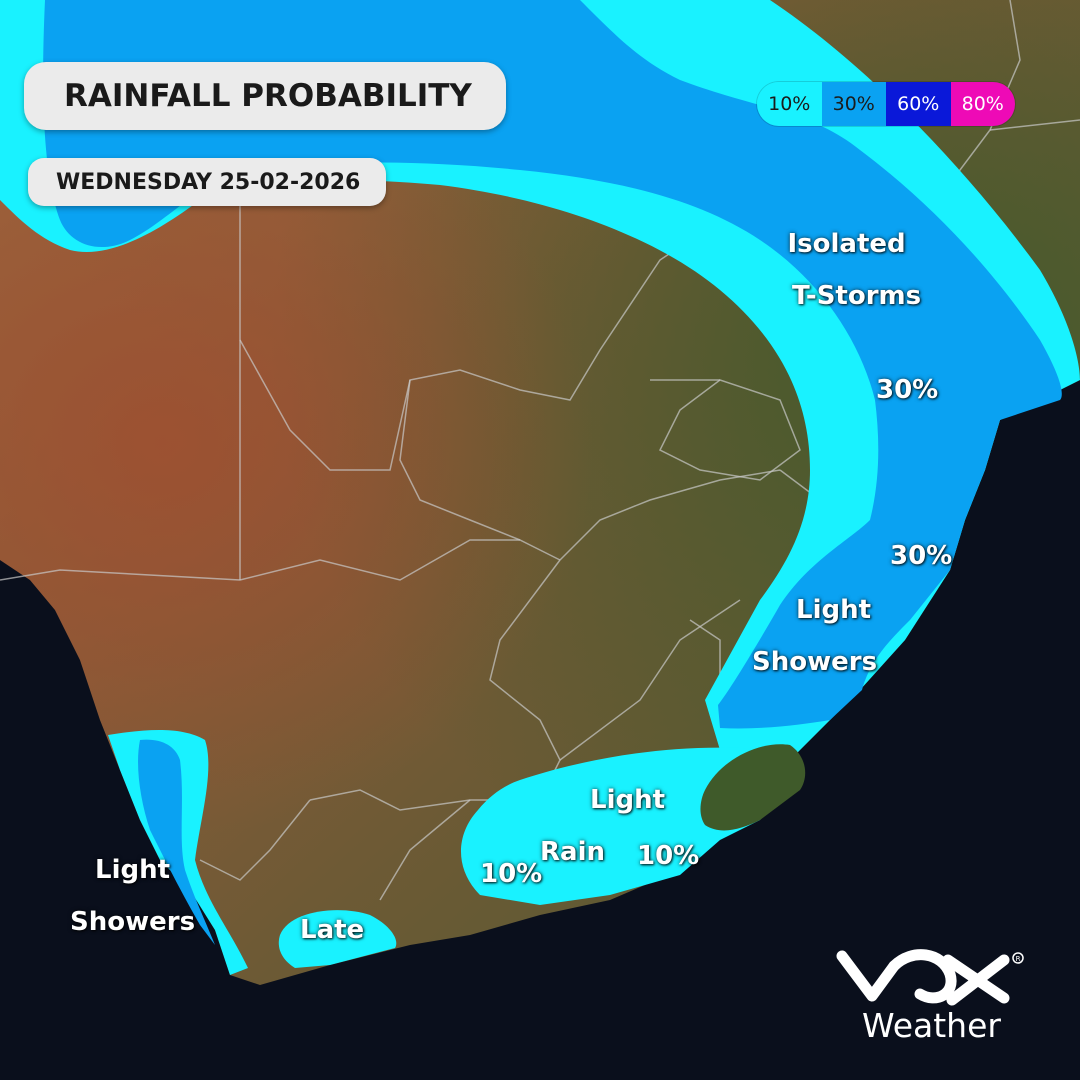 The height and width of the screenshot is (1080, 1080). Describe the element at coordinates (132, 896) in the screenshot. I see `label-light-showers-west: Light Showers` at that location.